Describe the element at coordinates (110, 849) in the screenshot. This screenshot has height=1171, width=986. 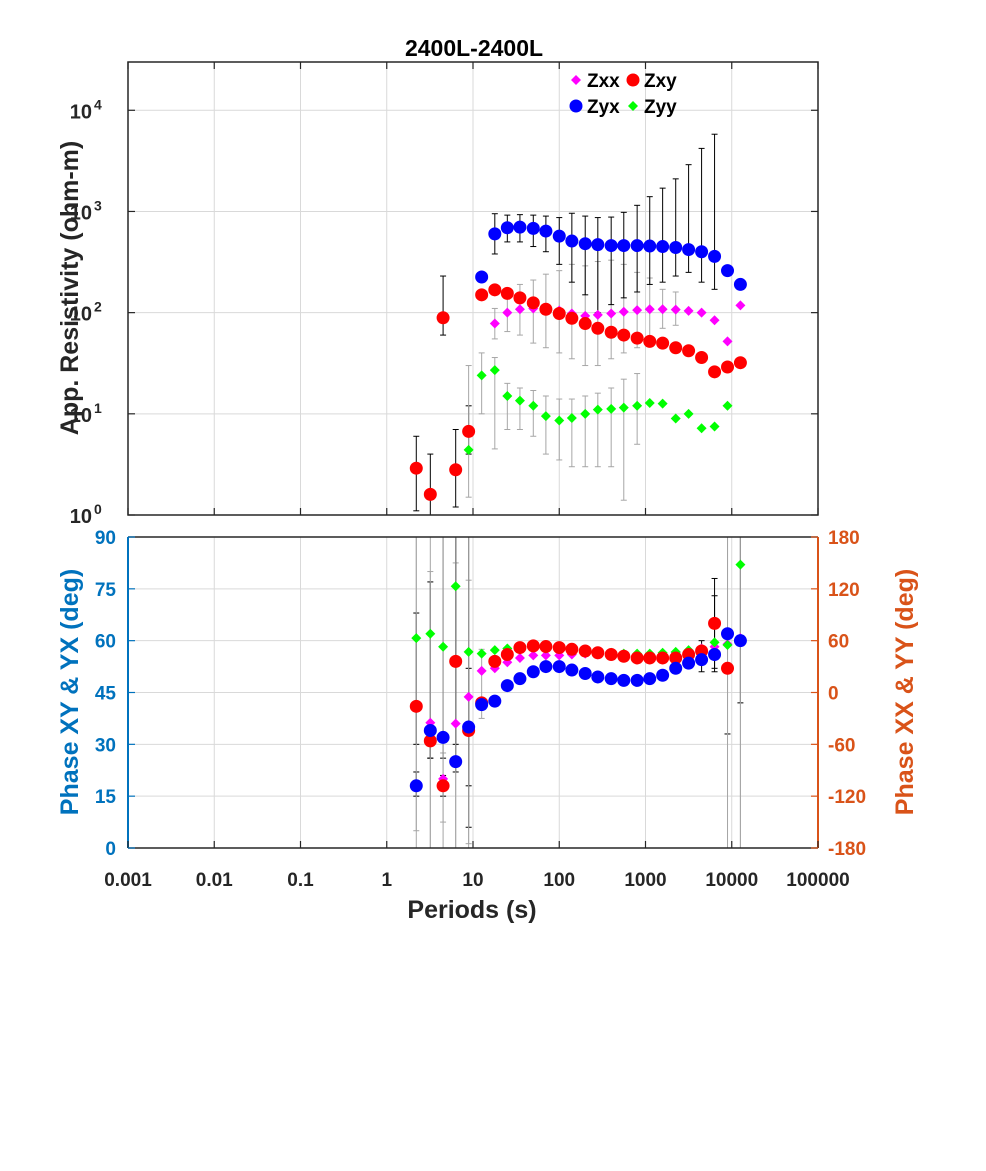
I see `phase-left-y-tick-label: 0` at that location.